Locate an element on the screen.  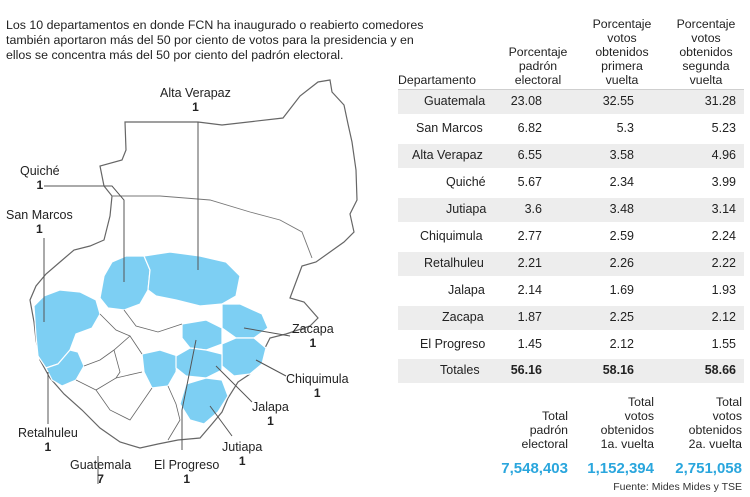
cell-primera: 3.58 is located at coordinates (621, 155).